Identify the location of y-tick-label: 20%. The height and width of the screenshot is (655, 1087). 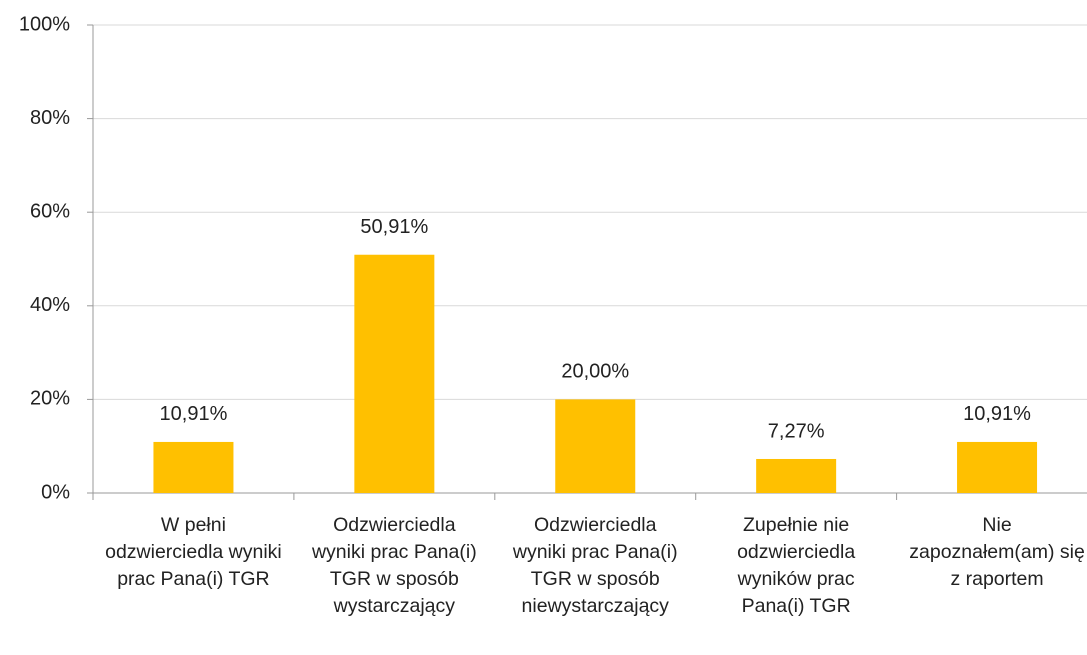
(50, 399).